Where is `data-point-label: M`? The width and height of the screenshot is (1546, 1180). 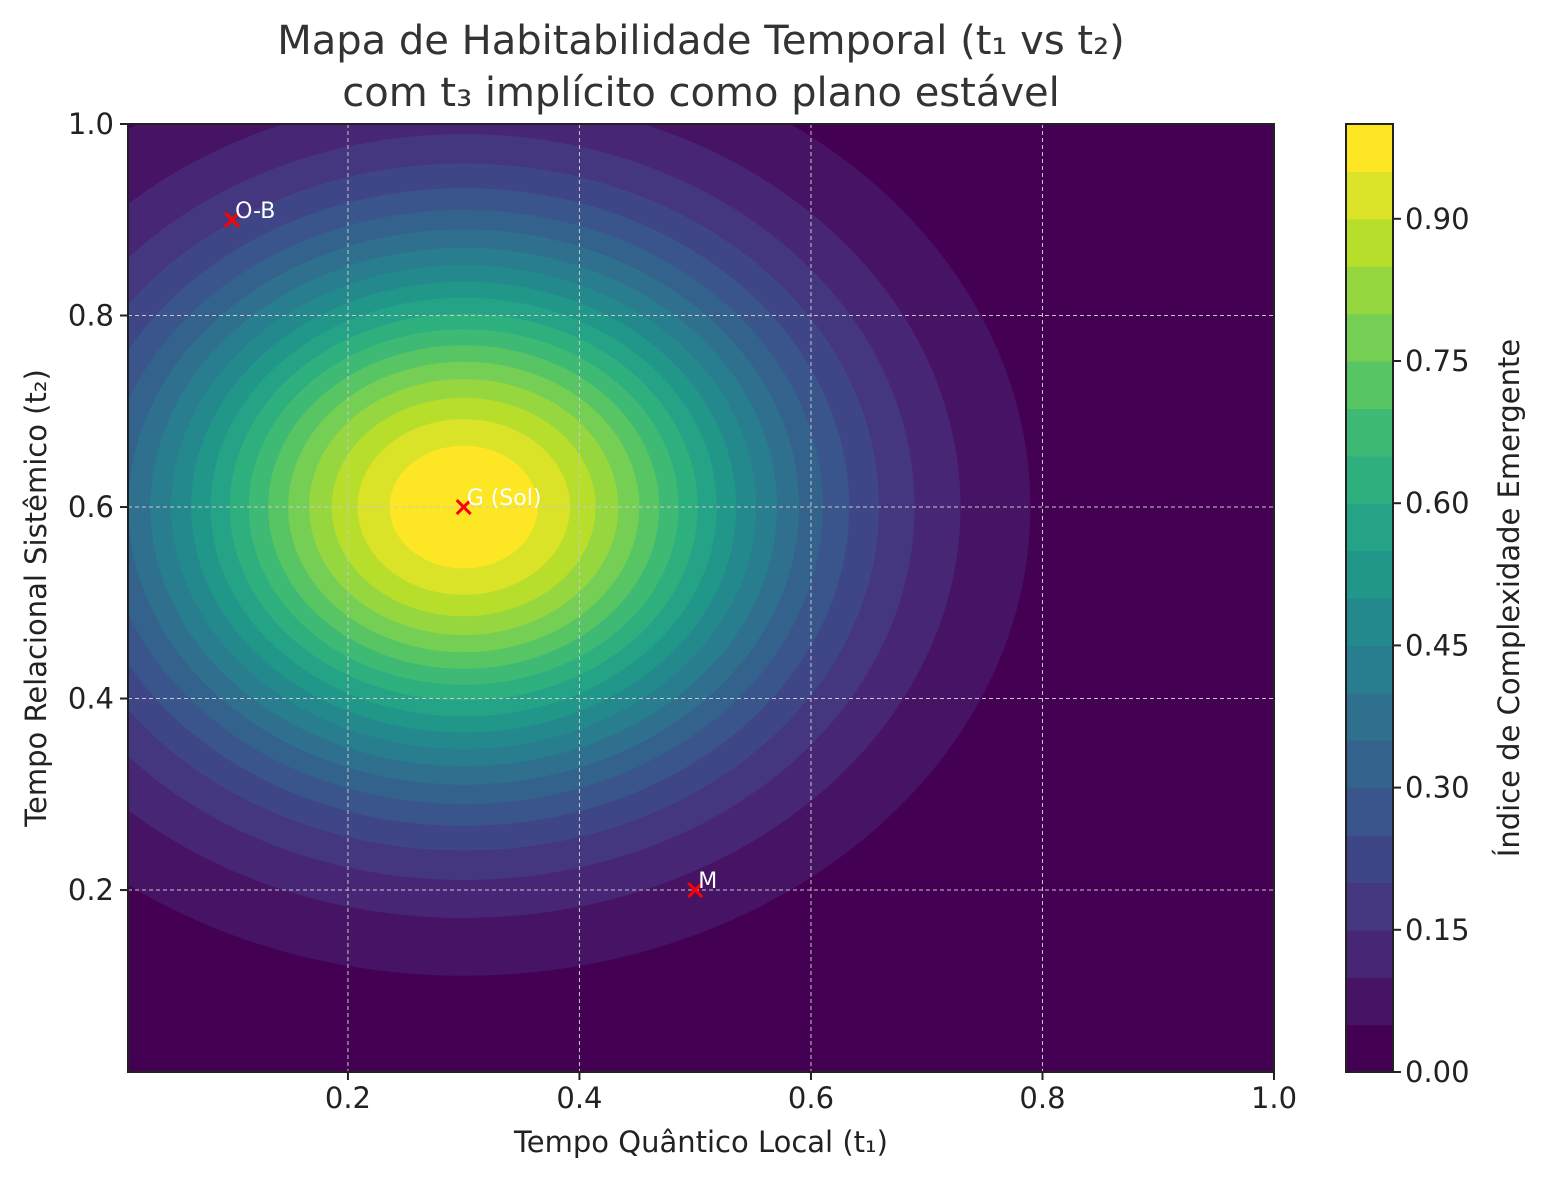
data-point-label: M is located at coordinates (707, 881).